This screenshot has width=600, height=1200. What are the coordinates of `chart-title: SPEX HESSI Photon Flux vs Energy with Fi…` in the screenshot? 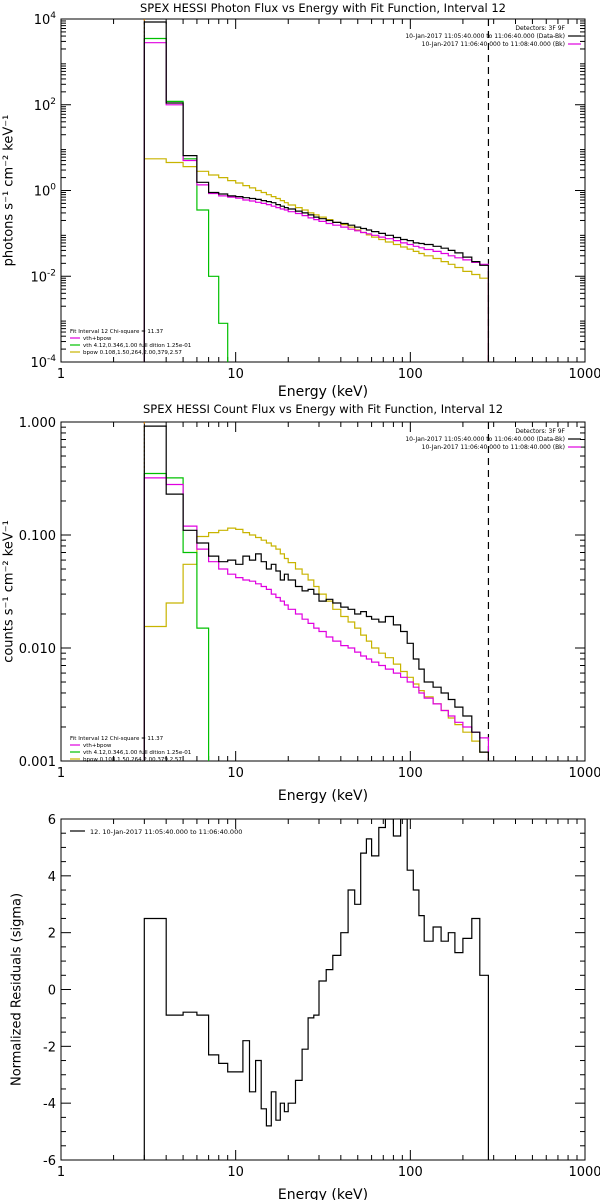 It's located at (323, 8).